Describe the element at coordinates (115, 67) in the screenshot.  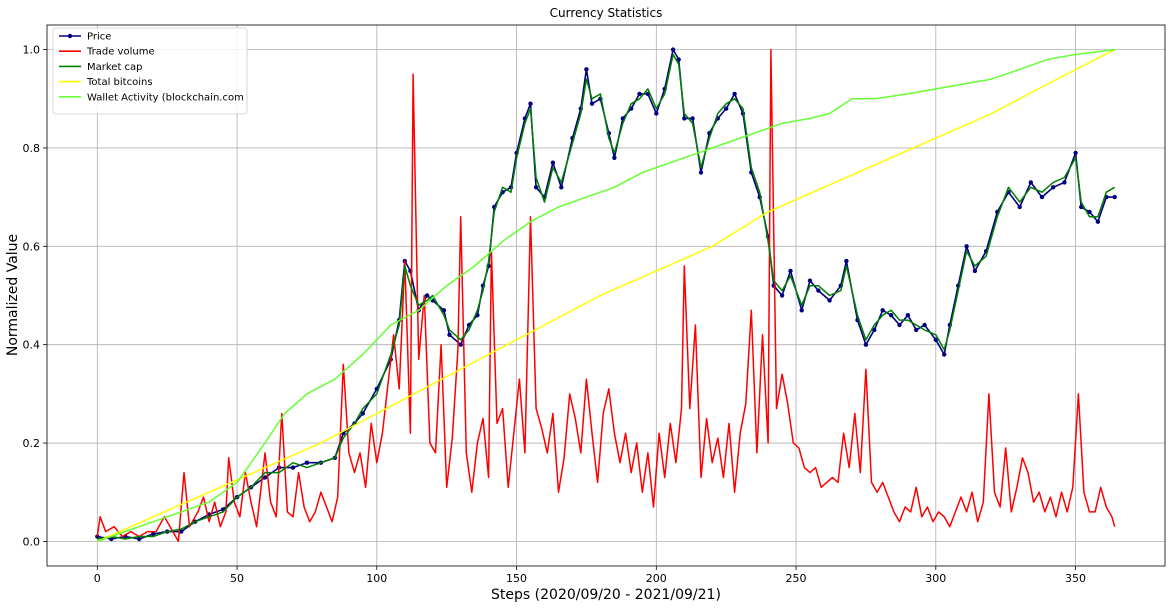
I see `legend-label-market-cap: Market cap` at that location.